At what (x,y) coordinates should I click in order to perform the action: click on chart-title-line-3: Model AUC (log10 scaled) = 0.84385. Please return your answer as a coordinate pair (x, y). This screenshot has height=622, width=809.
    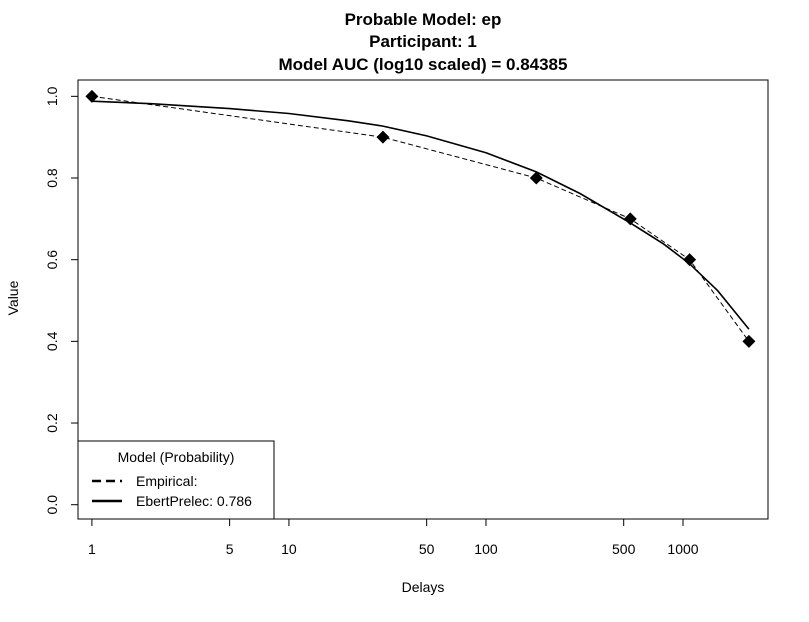
    Looking at the image, I should click on (423, 64).